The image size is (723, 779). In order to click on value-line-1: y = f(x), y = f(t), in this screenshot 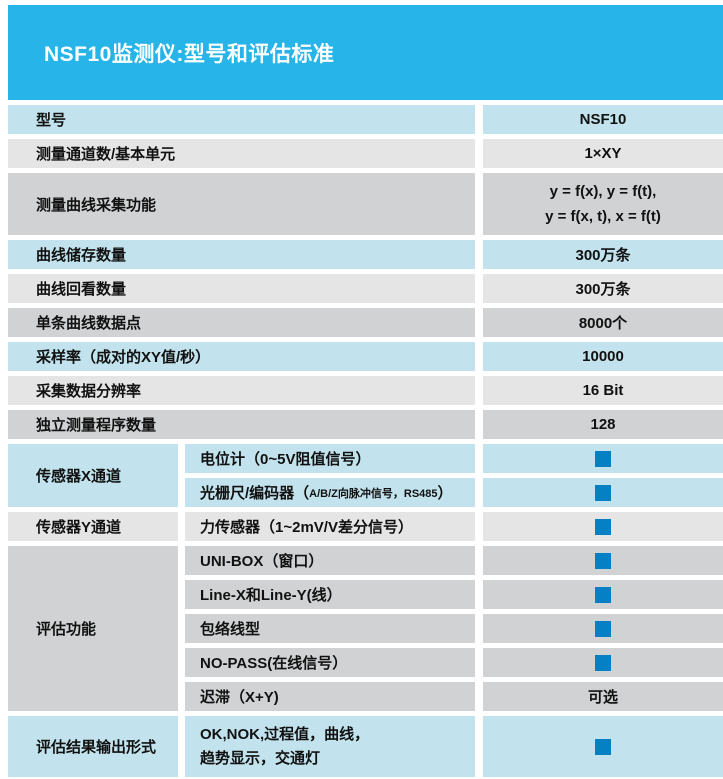, I will do `click(603, 192)`.